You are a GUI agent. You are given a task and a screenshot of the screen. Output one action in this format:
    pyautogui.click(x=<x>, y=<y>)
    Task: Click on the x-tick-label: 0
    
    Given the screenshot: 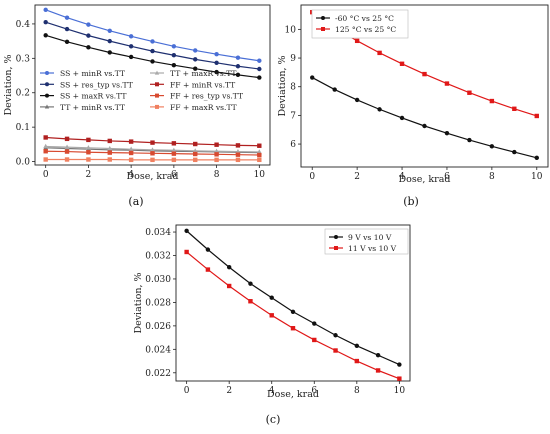 What is the action you would take?
    pyautogui.click(x=312, y=177)
    